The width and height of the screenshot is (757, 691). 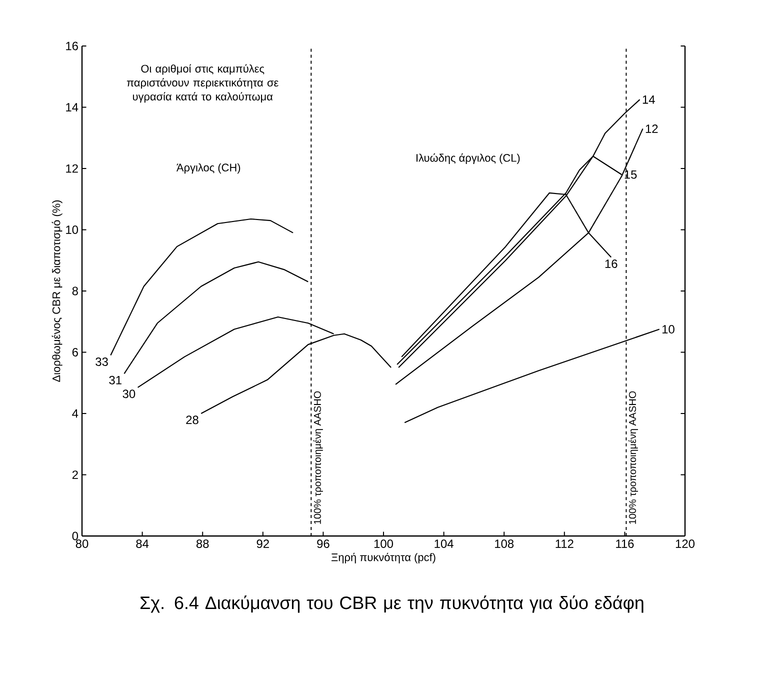 What do you see at coordinates (75, 536) in the screenshot?
I see `y-tick-label: 0` at bounding box center [75, 536].